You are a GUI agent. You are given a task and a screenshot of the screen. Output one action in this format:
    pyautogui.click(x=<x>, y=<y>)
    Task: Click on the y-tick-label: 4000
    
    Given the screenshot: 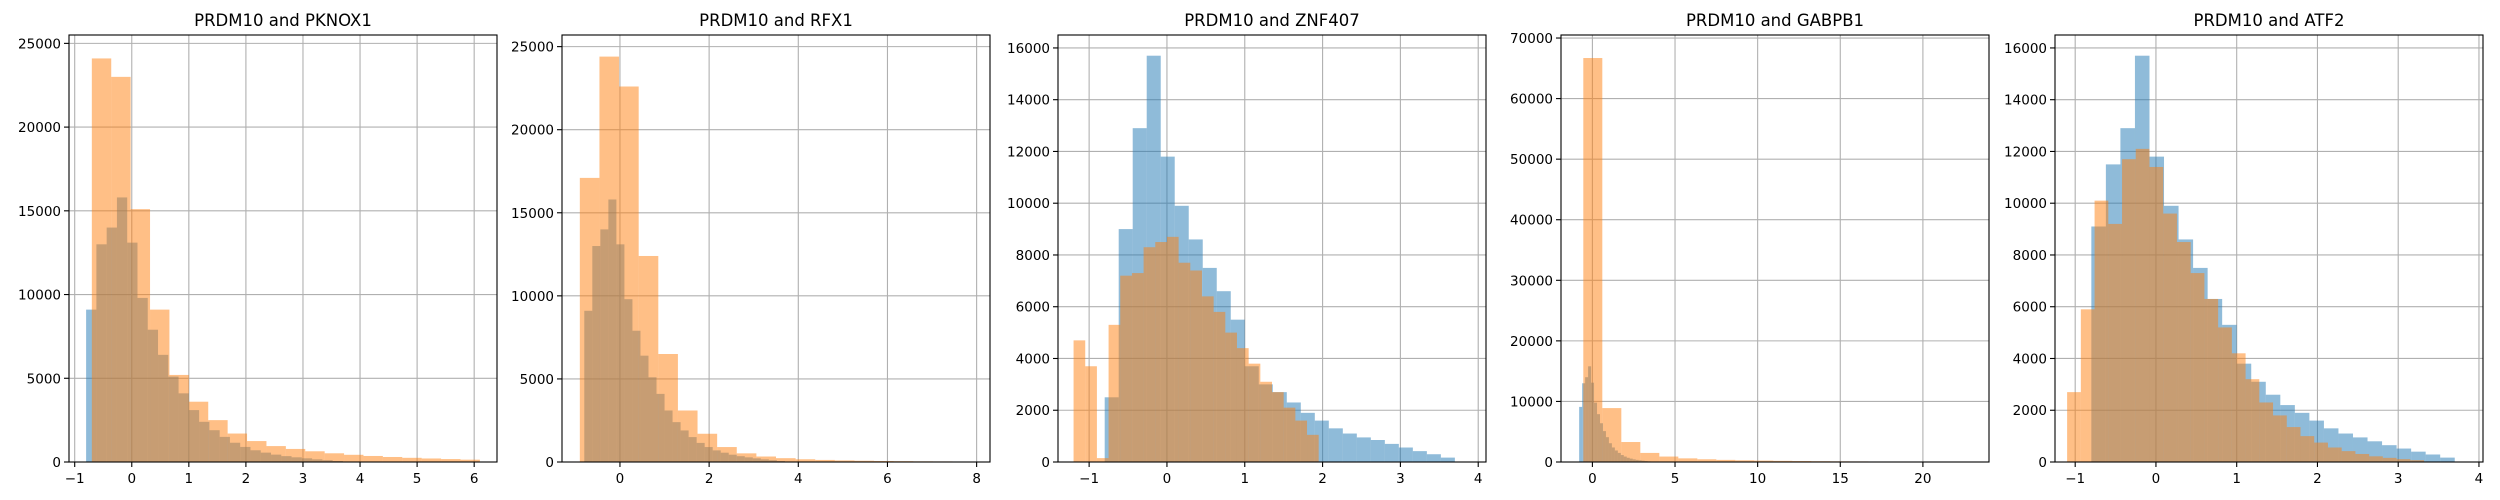 What is the action you would take?
    pyautogui.click(x=2030, y=359)
    